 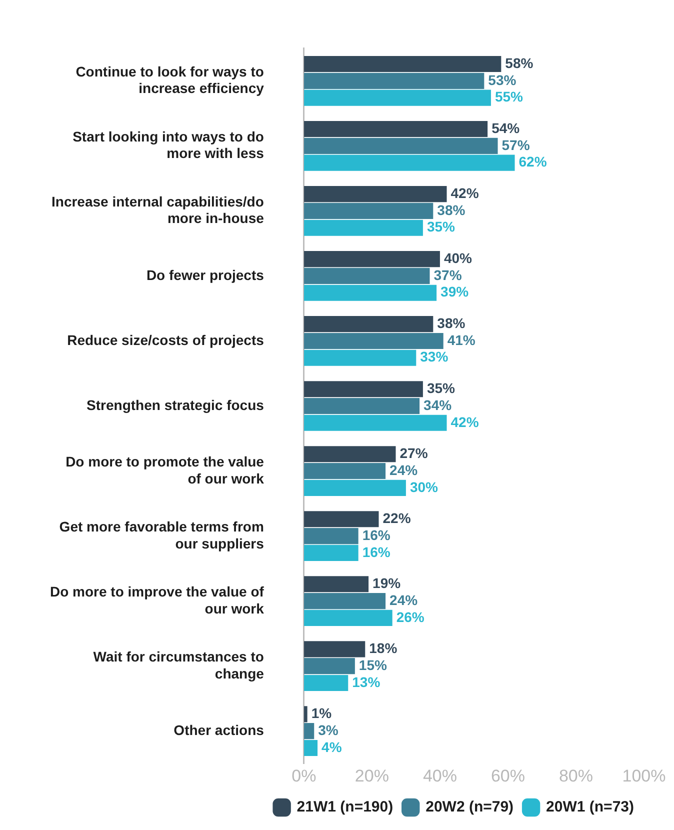 What do you see at coordinates (383, 648) in the screenshot?
I see `data-label: 18%` at bounding box center [383, 648].